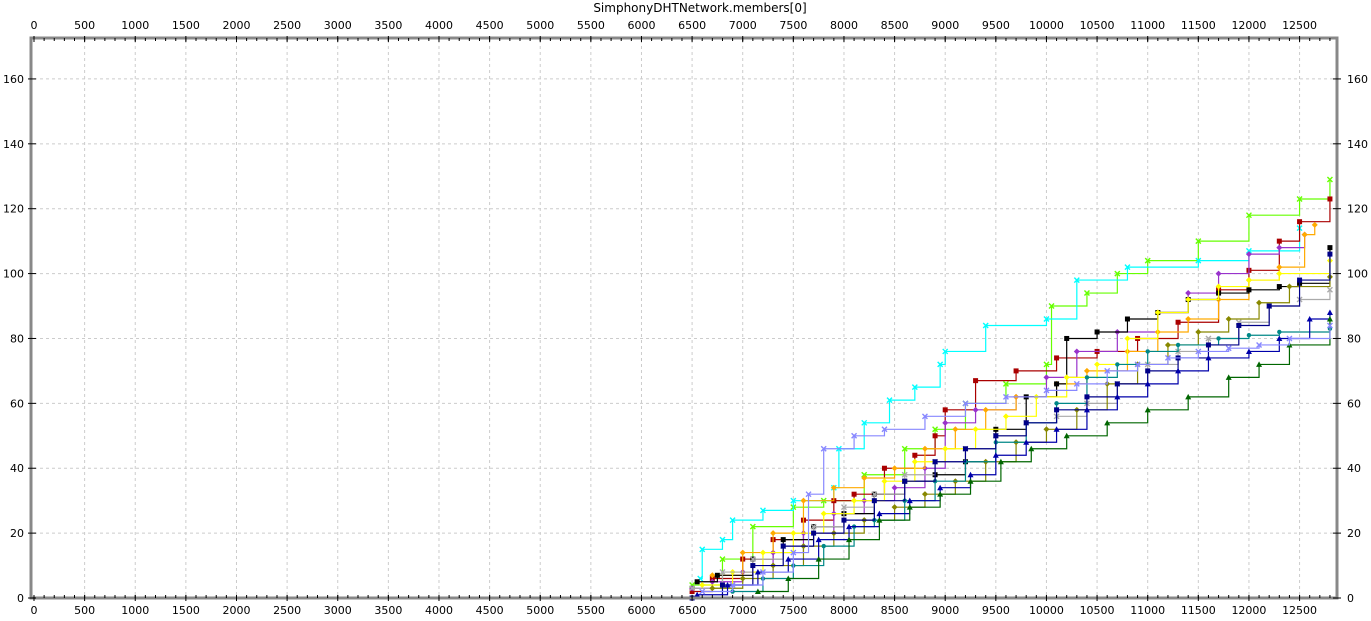 The width and height of the screenshot is (1371, 621). Describe the element at coordinates (17, 338) in the screenshot. I see `y-tick-label-left: 80` at that location.